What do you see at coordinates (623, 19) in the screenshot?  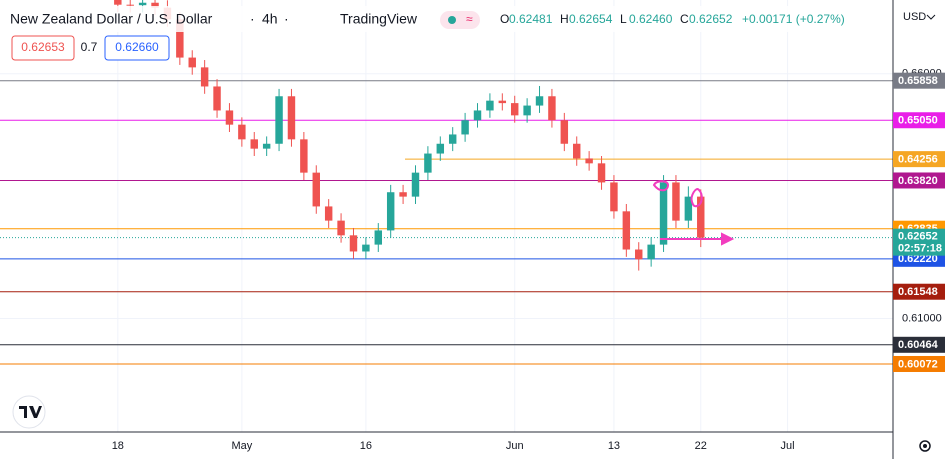 I see `quote-key: L` at bounding box center [623, 19].